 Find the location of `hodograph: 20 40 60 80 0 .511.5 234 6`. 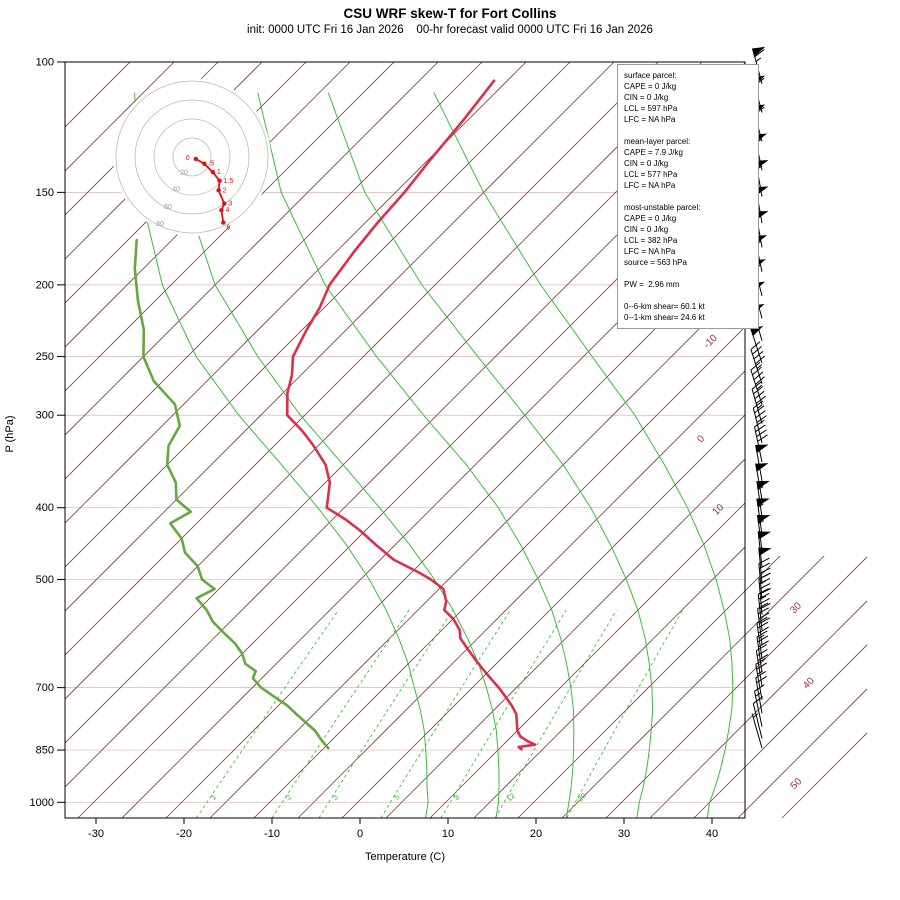

hodograph: 20 40 60 80 0 .511.5 234 6 is located at coordinates (192, 157).